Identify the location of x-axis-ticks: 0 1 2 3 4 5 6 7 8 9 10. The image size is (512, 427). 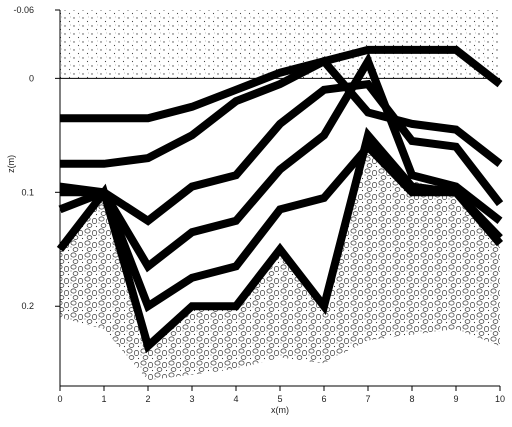
(281, 395).